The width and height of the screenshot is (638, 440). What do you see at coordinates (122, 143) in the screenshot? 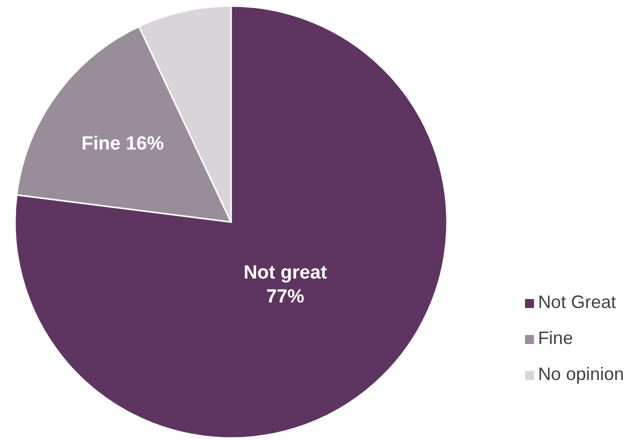
I see `data-label: Fine 16%` at bounding box center [122, 143].